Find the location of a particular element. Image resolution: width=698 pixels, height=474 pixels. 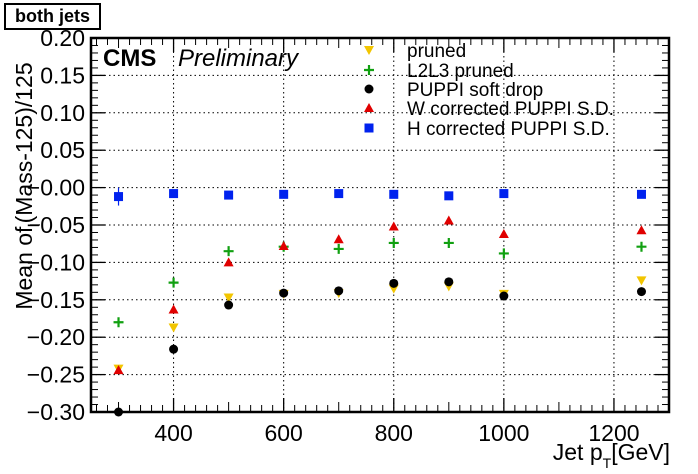

y-tick-label: −0.15 is located at coordinates (56, 300).